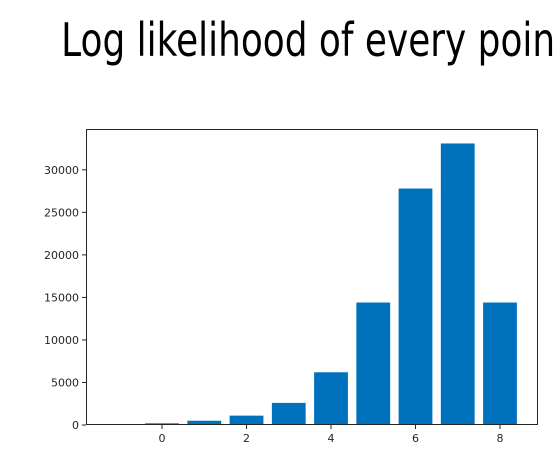 This screenshot has width=556, height=463. What do you see at coordinates (246, 438) in the screenshot?
I see `x-tick-label-2: 2` at bounding box center [246, 438].